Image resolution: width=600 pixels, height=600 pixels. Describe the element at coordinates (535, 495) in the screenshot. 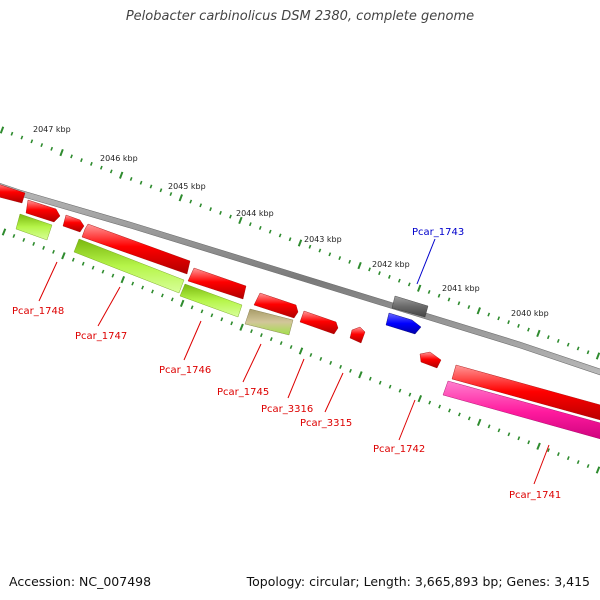

I see `gene-label: Pcar_1741` at that location.